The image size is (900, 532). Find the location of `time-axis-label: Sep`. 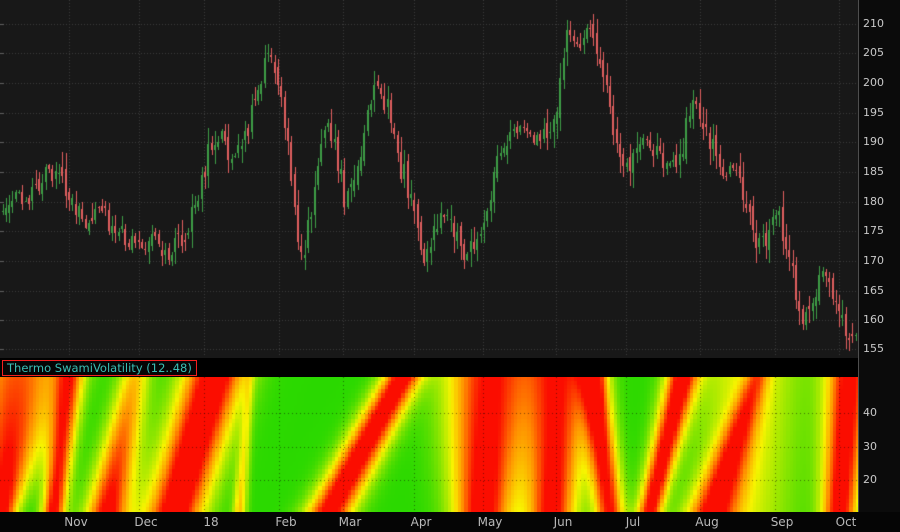

time-axis-label: Sep is located at coordinates (782, 522).